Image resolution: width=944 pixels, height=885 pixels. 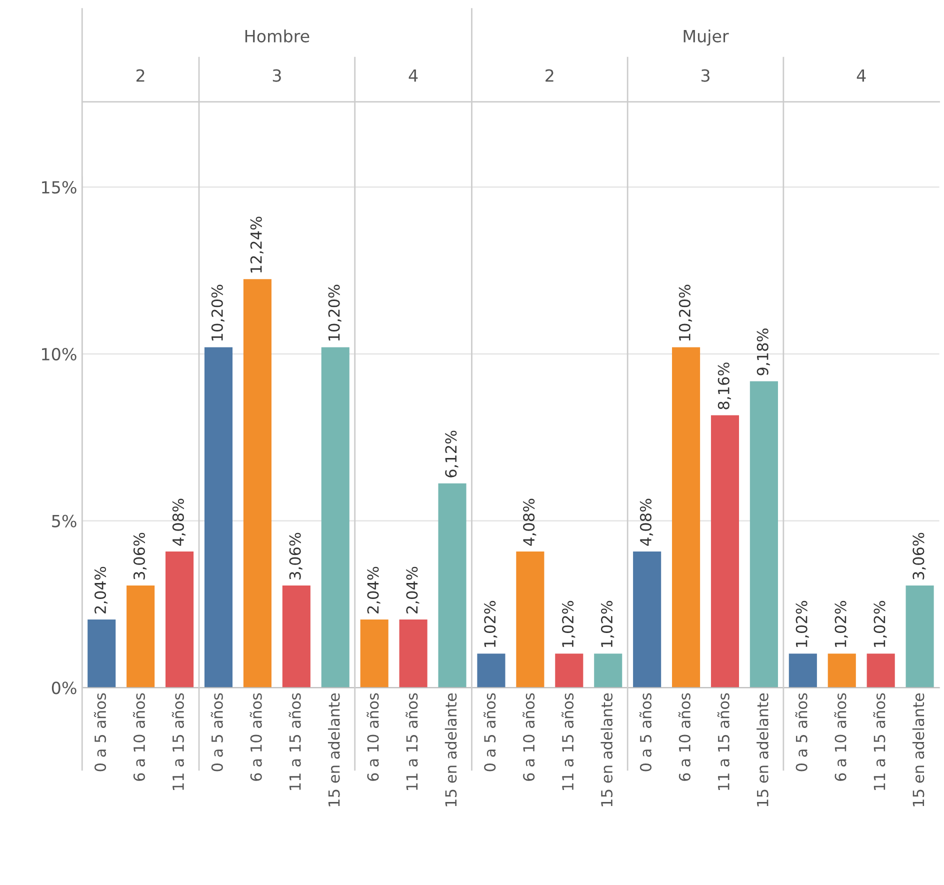 I want to click on data-label: 12,24%, so click(x=257, y=244).